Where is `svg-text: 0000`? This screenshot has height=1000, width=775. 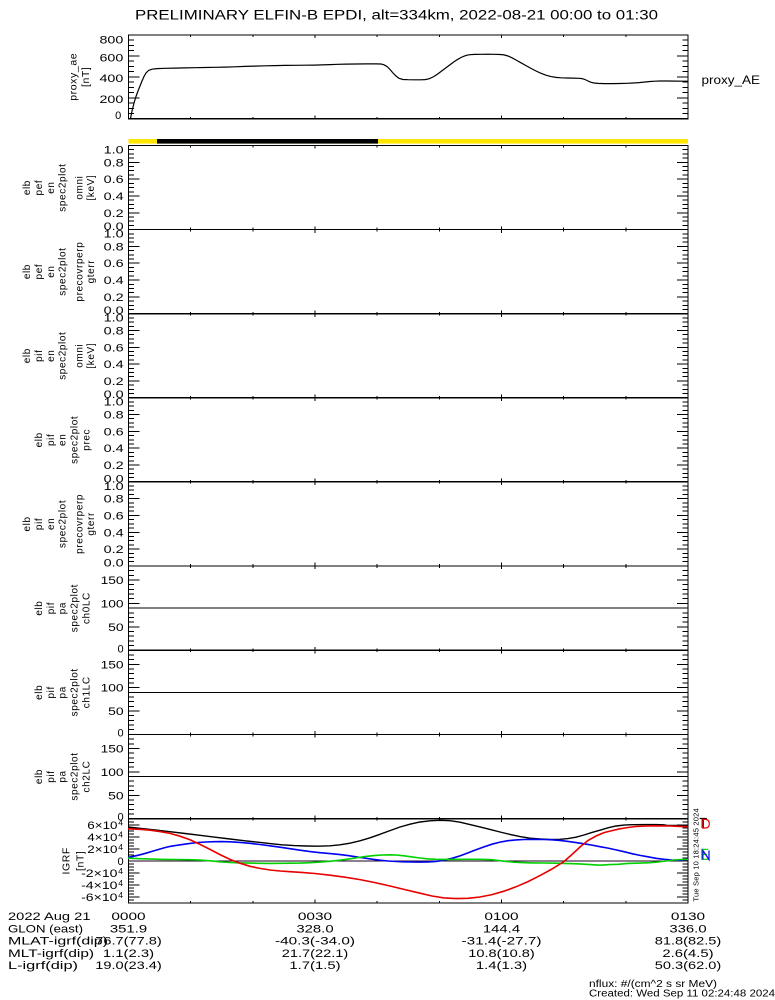 svg-text: 0000 is located at coordinates (128, 917).